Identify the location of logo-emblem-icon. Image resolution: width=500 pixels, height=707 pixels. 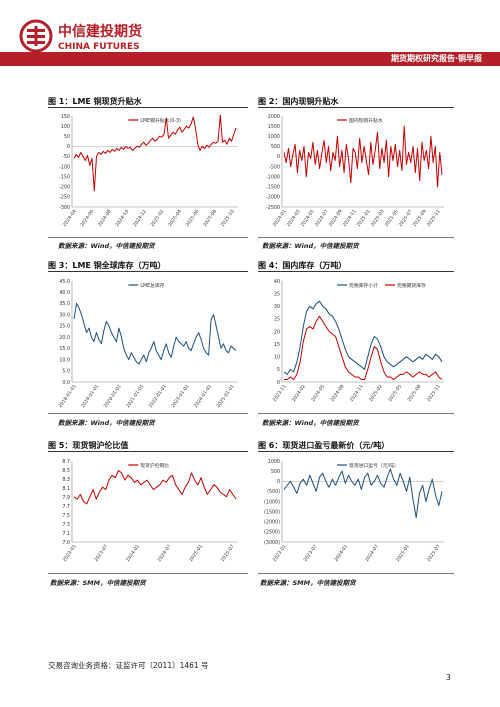
(36, 36).